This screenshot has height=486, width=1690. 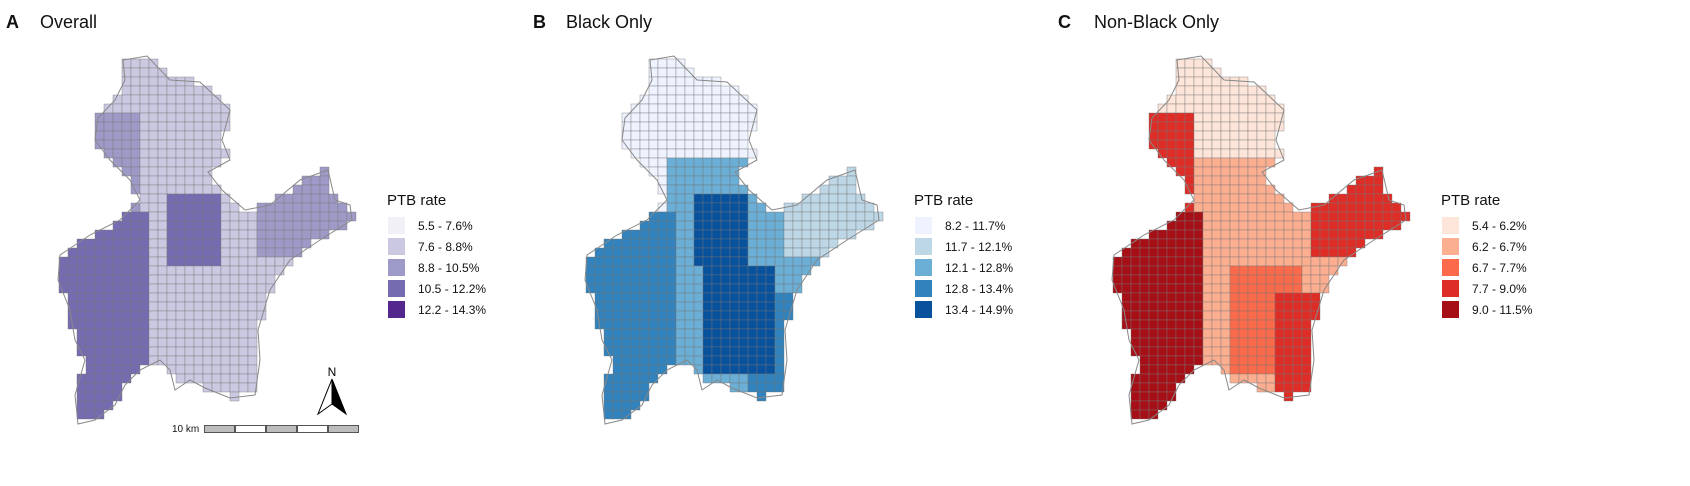 What do you see at coordinates (436, 288) in the screenshot?
I see `legend-item: 10.5 - 12.2%` at bounding box center [436, 288].